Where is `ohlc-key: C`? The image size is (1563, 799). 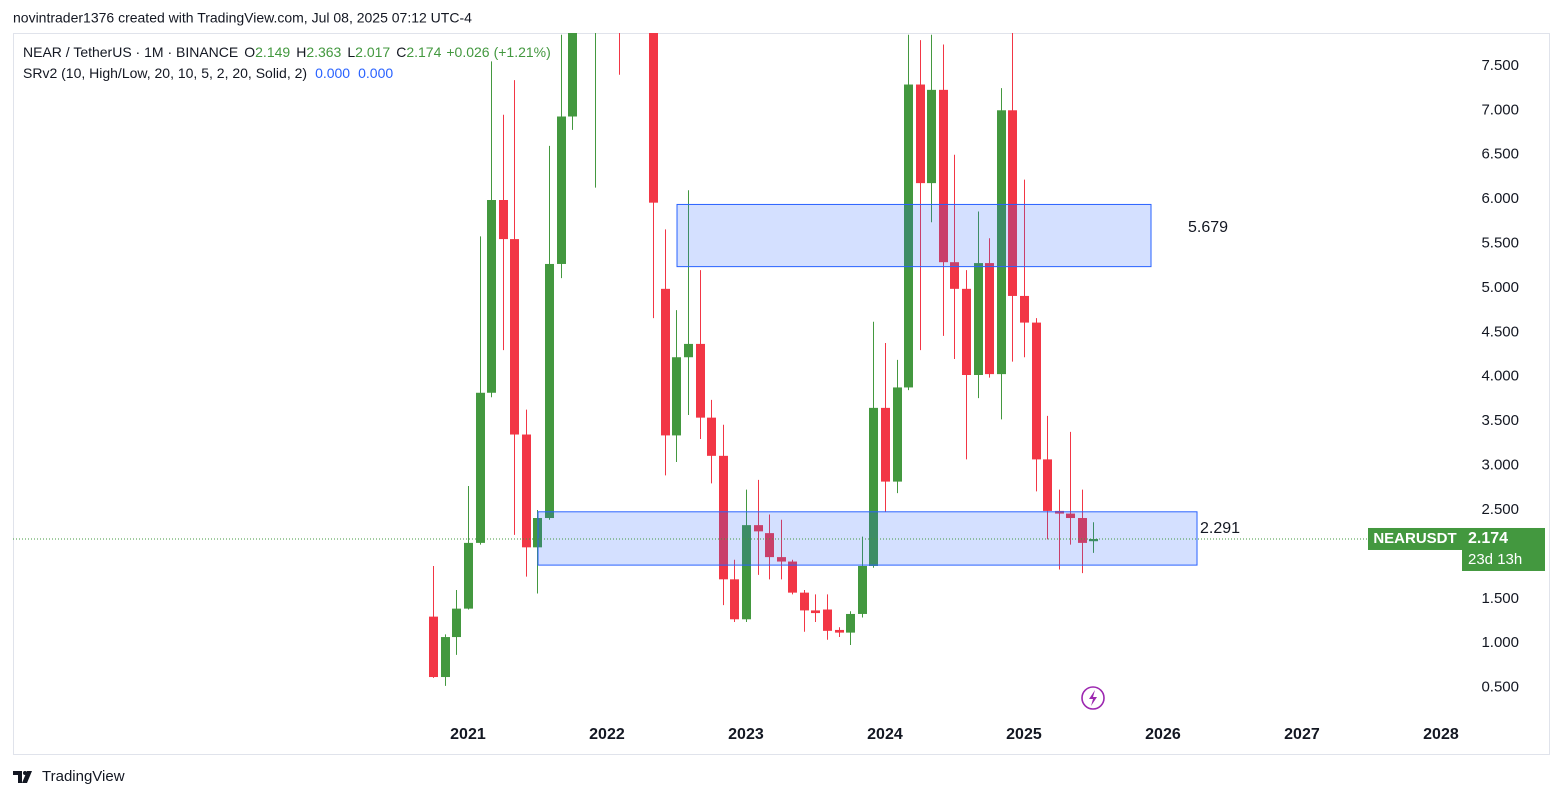
ohlc-key: C is located at coordinates (401, 52).